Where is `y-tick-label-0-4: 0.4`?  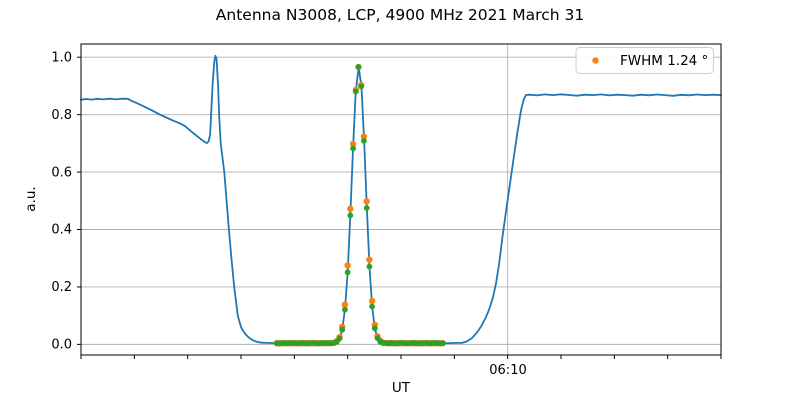 y-tick-label-0-4: 0.4 is located at coordinates (61, 230).